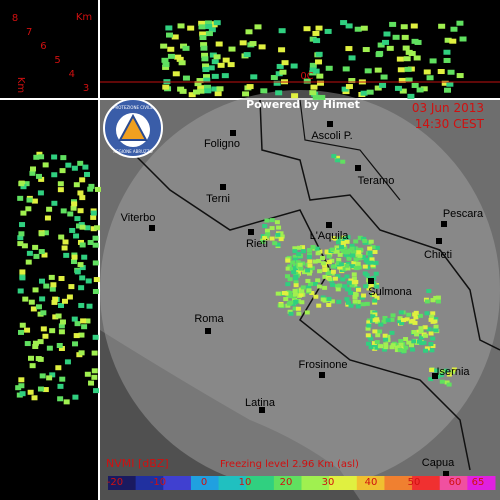  What do you see at coordinates (438, 463) in the screenshot?
I see `city-label: Capua` at bounding box center [438, 463].